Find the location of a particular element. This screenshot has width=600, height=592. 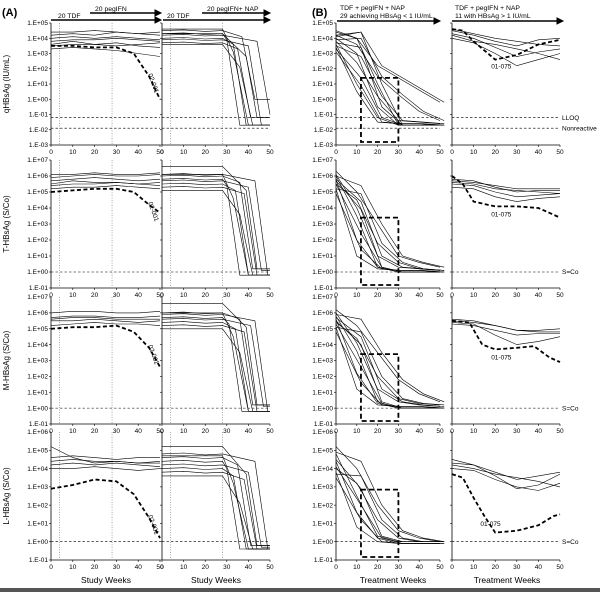

header-b1-line2: 29 achieving HBsAg < 1 IU/mL is located at coordinates (386, 16).